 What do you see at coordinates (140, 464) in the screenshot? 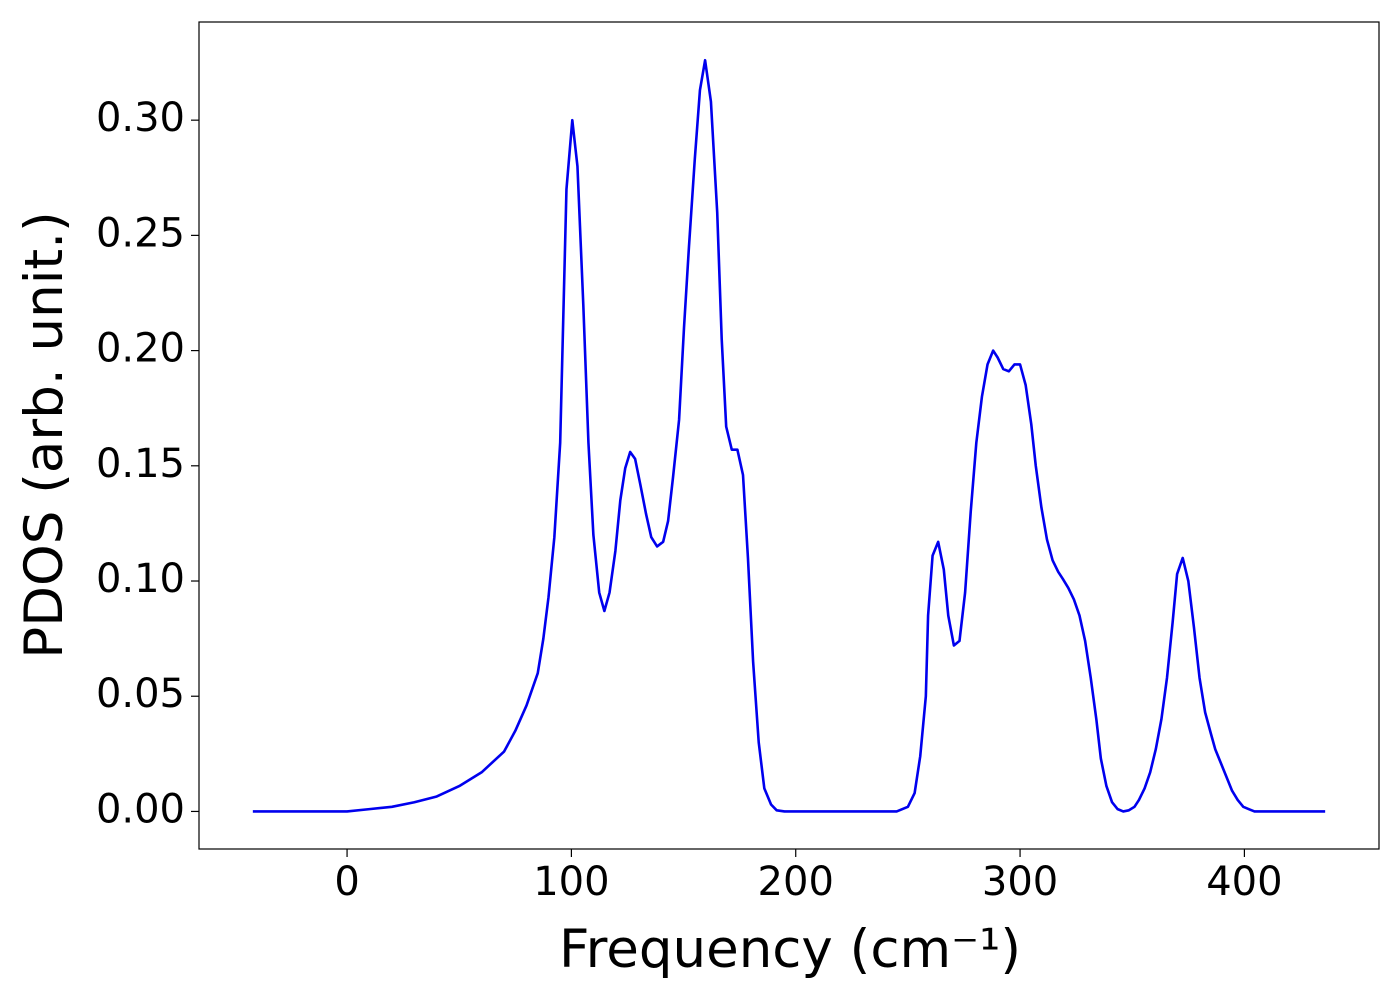
I see `y-tick-label: 0.15` at bounding box center [140, 464].